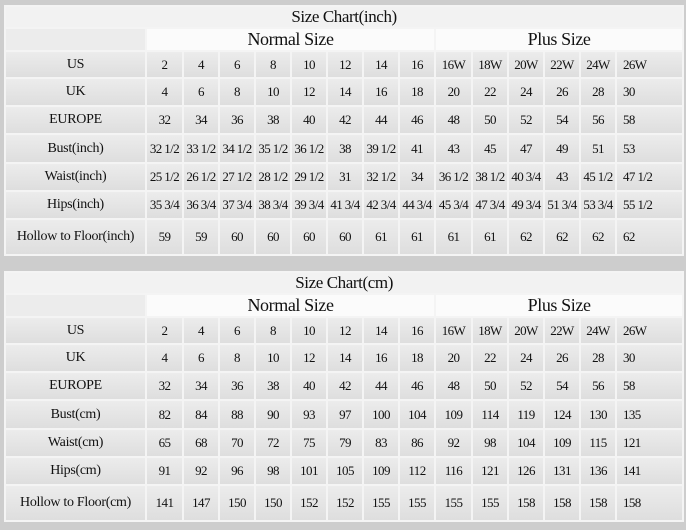 This screenshot has width=686, height=530. What do you see at coordinates (201, 414) in the screenshot?
I see `size-cell: 84` at bounding box center [201, 414].